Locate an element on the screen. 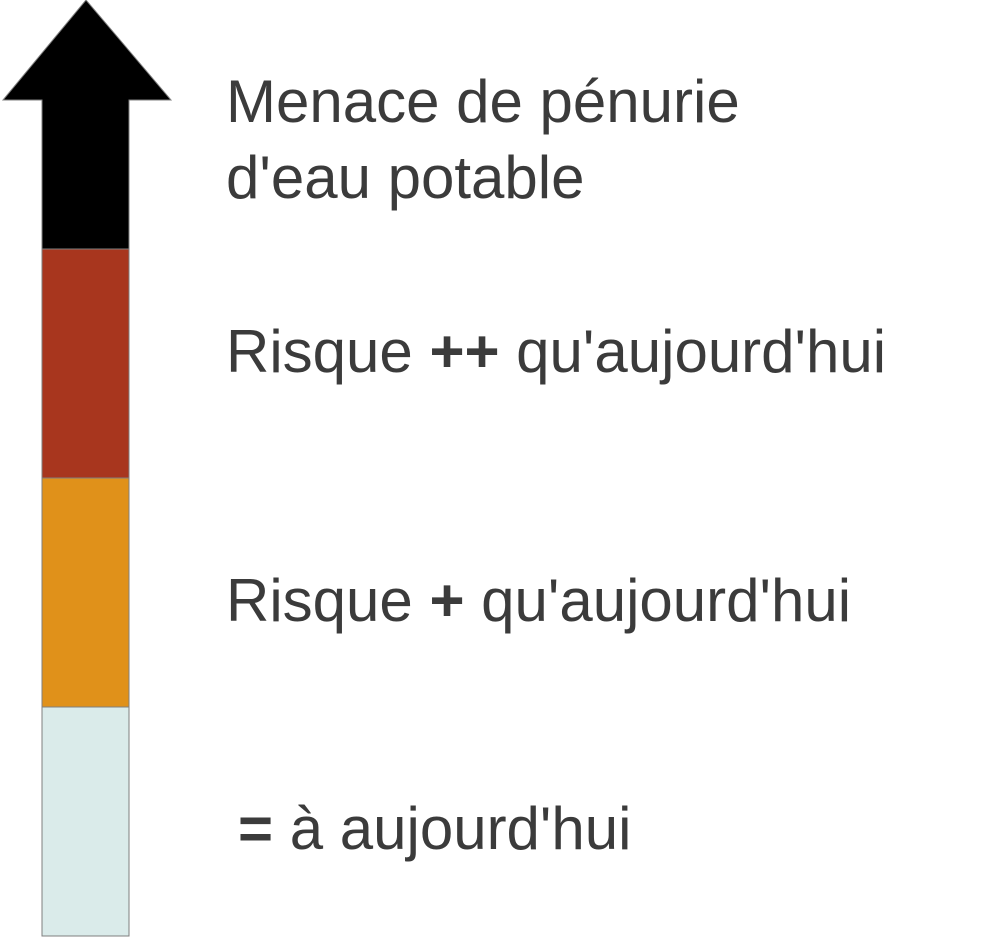 The width and height of the screenshot is (983, 941). label-high-prefix: Risque is located at coordinates (328, 351).